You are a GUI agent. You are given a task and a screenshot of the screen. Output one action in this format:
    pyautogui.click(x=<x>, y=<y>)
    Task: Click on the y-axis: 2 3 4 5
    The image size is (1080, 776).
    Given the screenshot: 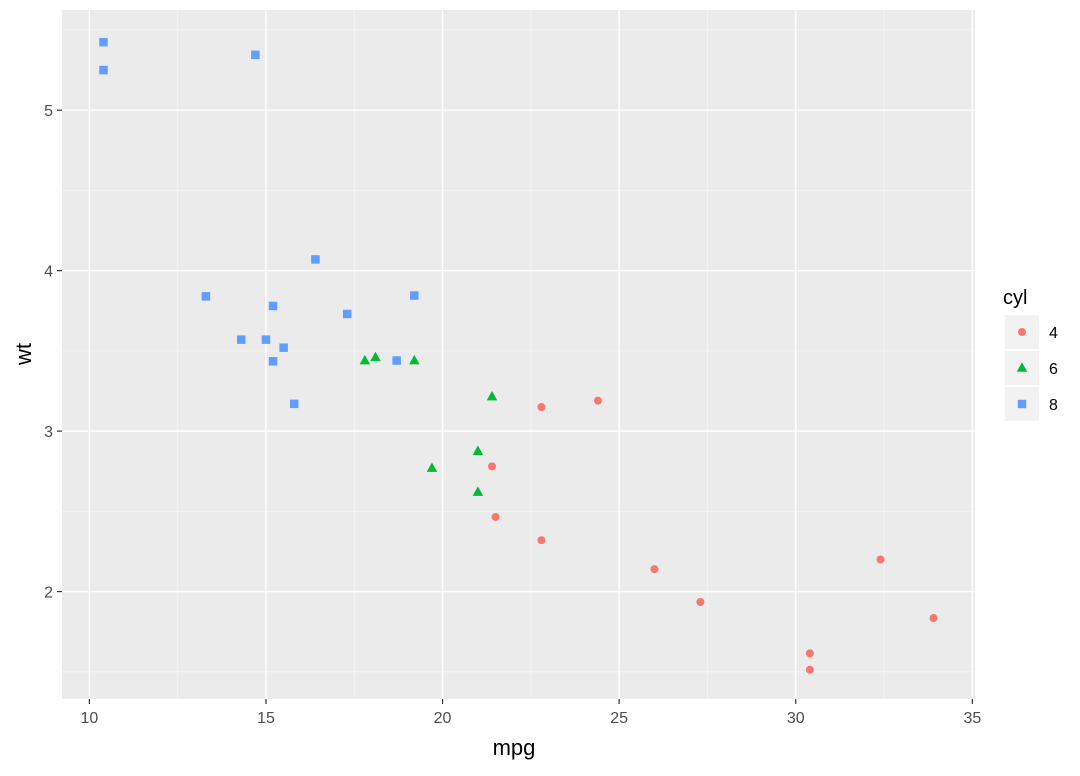 What is the action you would take?
    pyautogui.click(x=53, y=352)
    